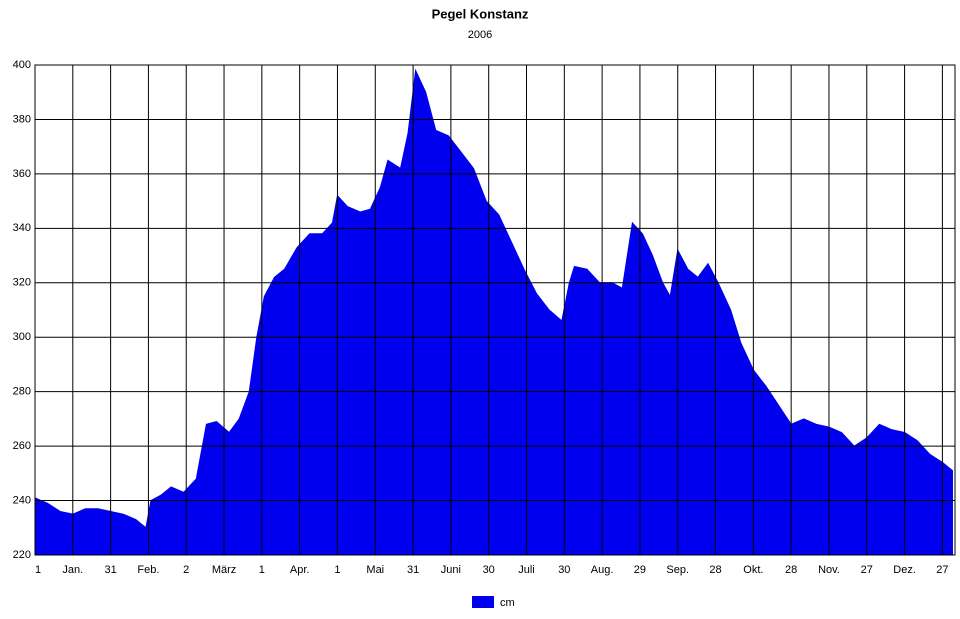 Image resolution: width=960 pixels, height=619 pixels. Describe the element at coordinates (22, 392) in the screenshot. I see `y-tick-label: 280` at that location.